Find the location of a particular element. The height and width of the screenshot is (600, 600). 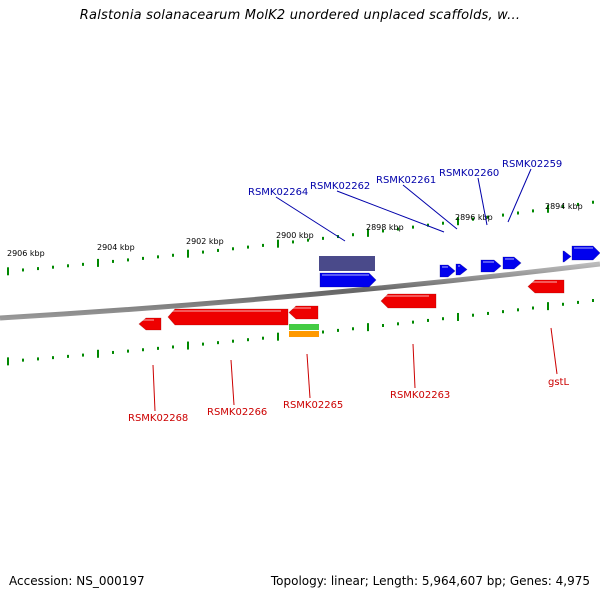

scale-label: 2900 kbp is located at coordinates (295, 235).